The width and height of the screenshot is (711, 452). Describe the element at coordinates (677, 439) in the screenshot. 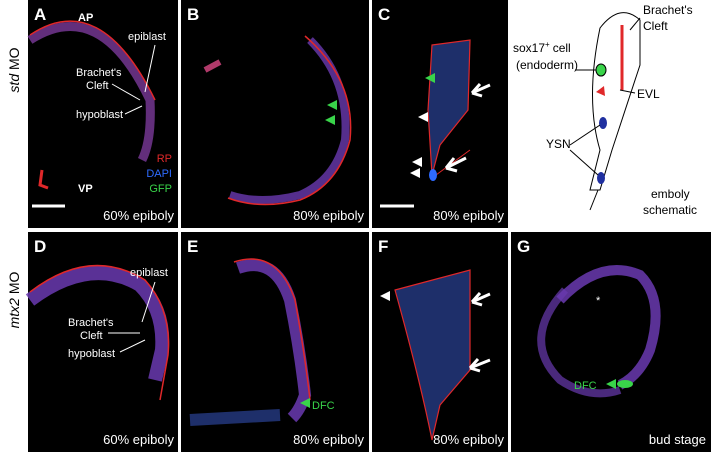

I see `caption: bud stage` at that location.